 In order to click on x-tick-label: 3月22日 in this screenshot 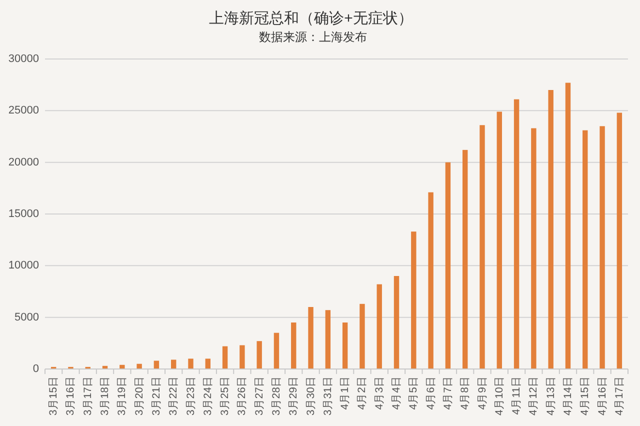, I will do `click(174, 396)`.